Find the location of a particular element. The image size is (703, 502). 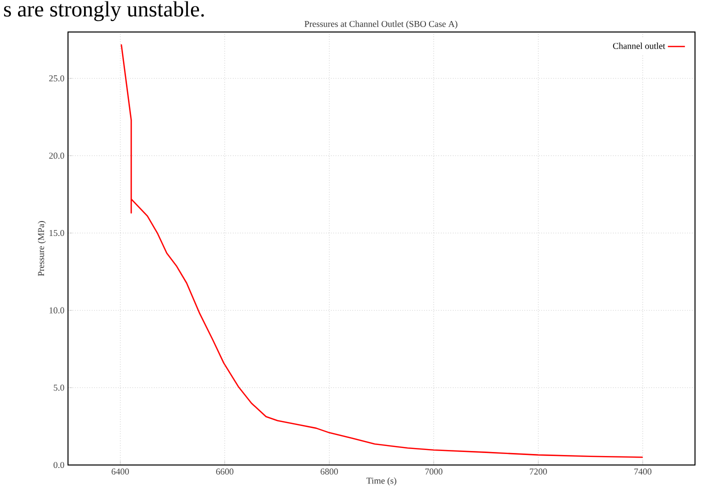

y-tick-label: 5.0 is located at coordinates (59, 387).